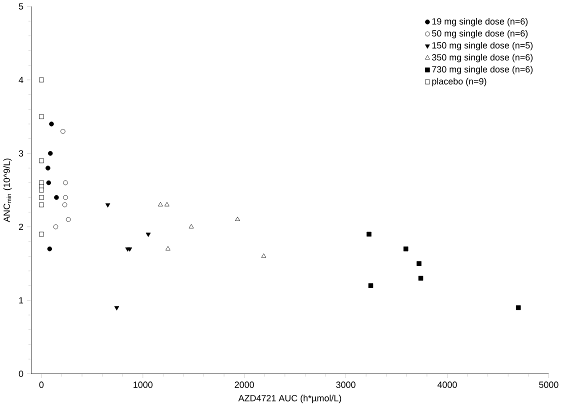 The height and width of the screenshot is (406, 562). I want to click on x-tick-label: 1000, so click(143, 384).